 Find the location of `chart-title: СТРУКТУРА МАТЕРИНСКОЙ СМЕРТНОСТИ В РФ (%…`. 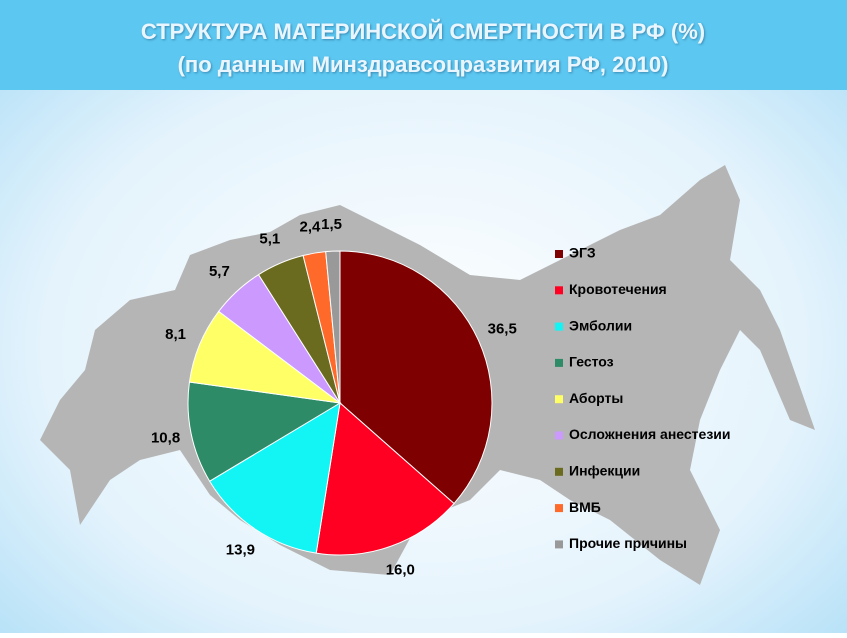

chart-title: СТРУКТУРА МАТЕРИНСКОЙ СМЕРТНОСТИ В РФ (%… is located at coordinates (423, 31).